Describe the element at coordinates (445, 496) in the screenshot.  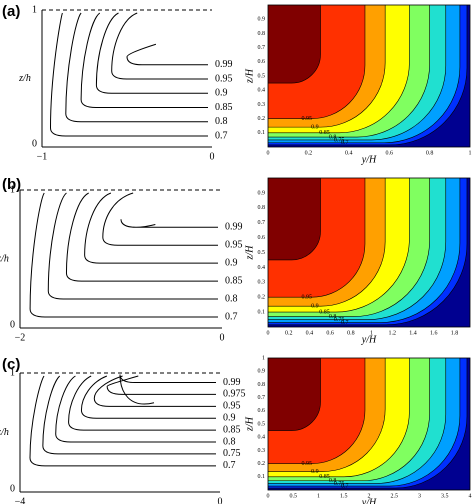
I see `x-tick-label: 3.5` at that location.